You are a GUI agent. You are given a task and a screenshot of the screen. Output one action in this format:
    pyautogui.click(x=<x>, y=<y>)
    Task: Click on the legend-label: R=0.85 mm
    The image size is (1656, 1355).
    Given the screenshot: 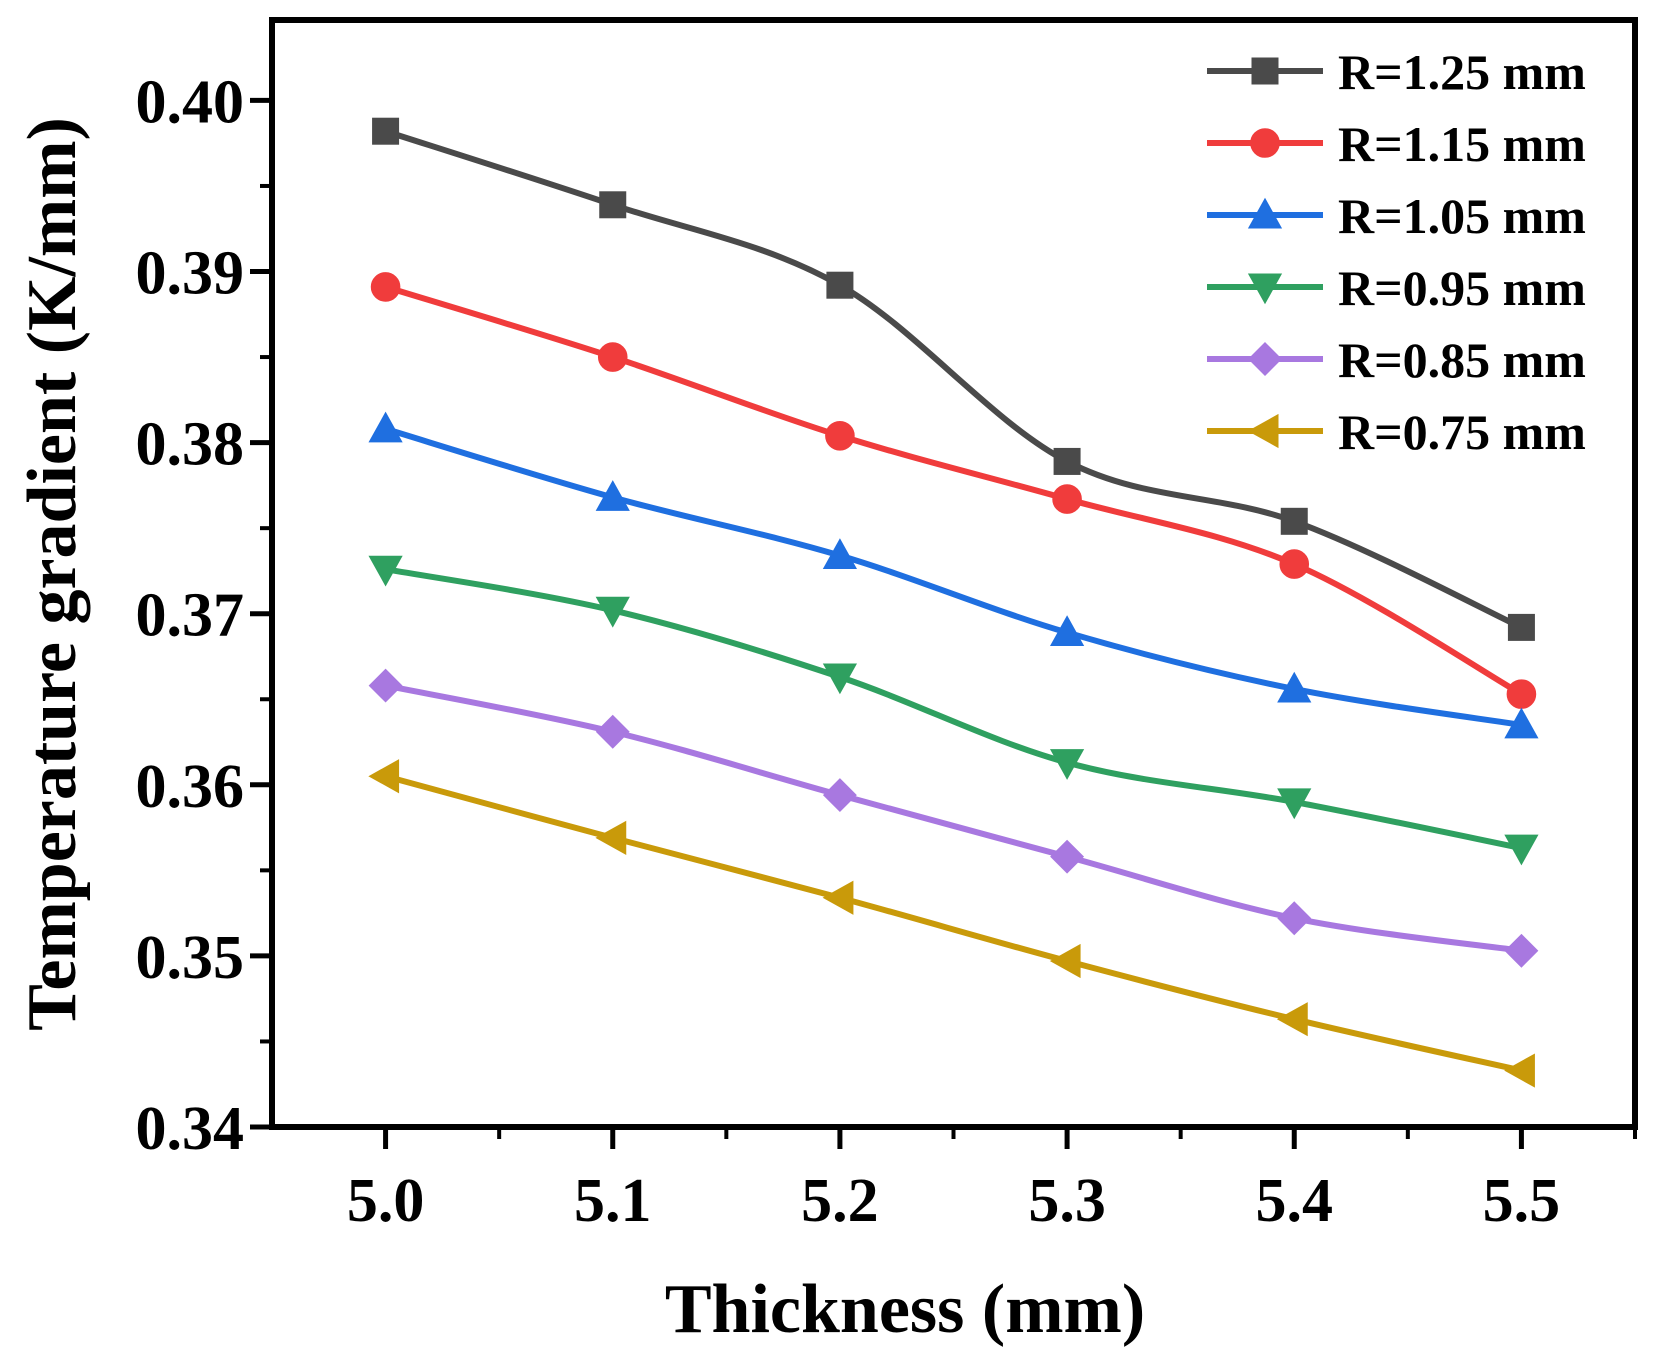 What is the action you would take?
    pyautogui.click(x=1462, y=360)
    